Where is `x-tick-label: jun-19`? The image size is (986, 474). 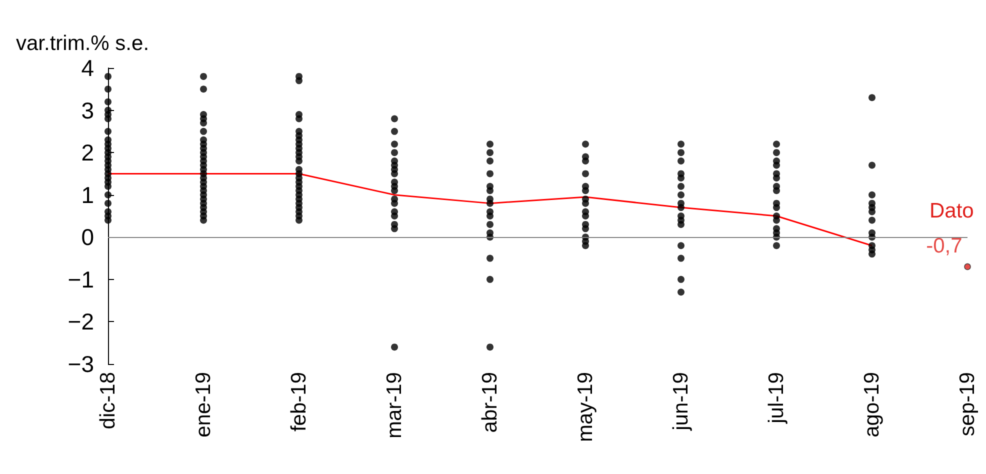 x-tick-label: jun-19 is located at coordinates (681, 402).